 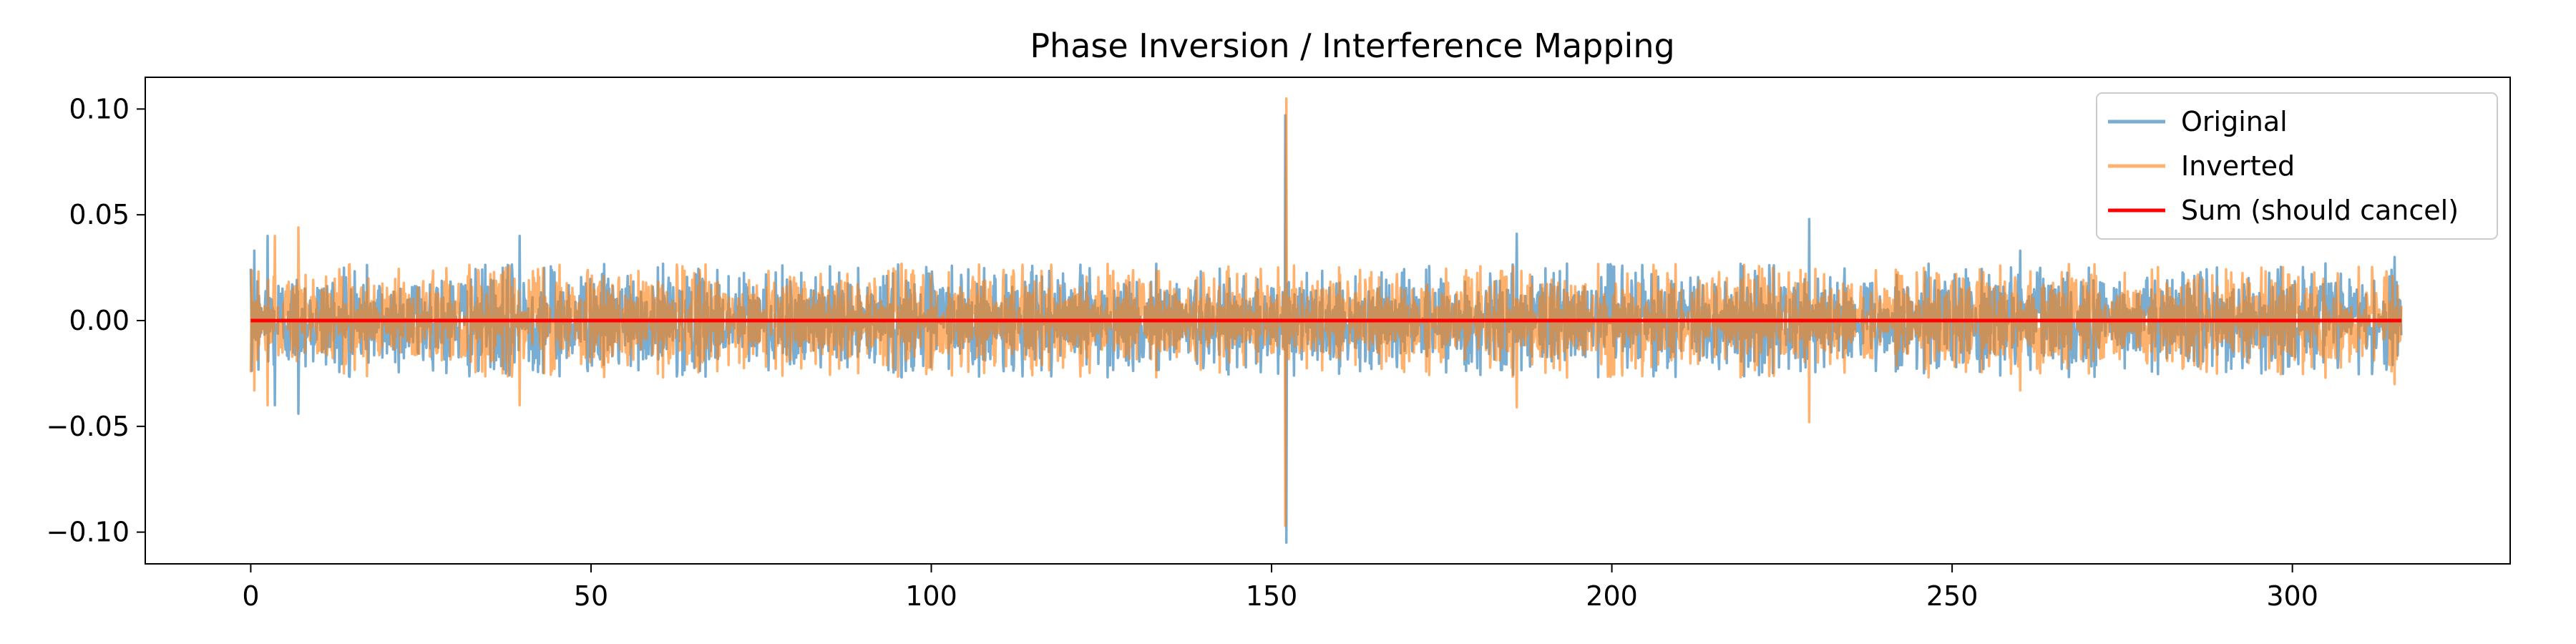 What do you see at coordinates (591, 596) in the screenshot?
I see `x-tick-label: 50` at bounding box center [591, 596].